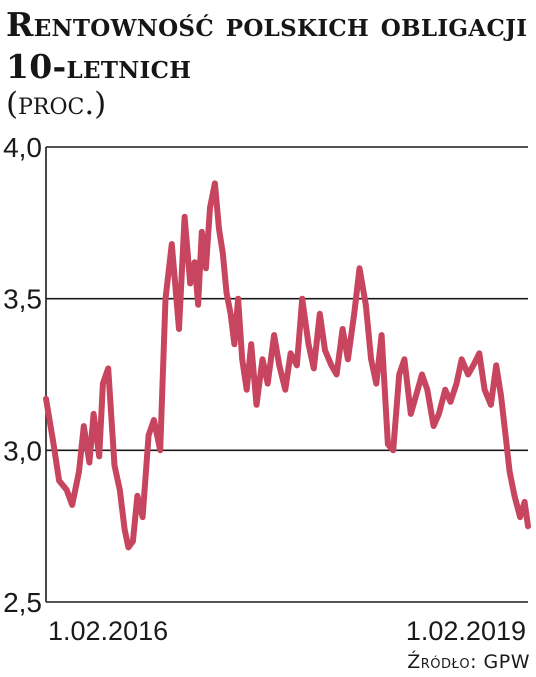  I want to click on chart-subtitle: (proc.), so click(56, 104).